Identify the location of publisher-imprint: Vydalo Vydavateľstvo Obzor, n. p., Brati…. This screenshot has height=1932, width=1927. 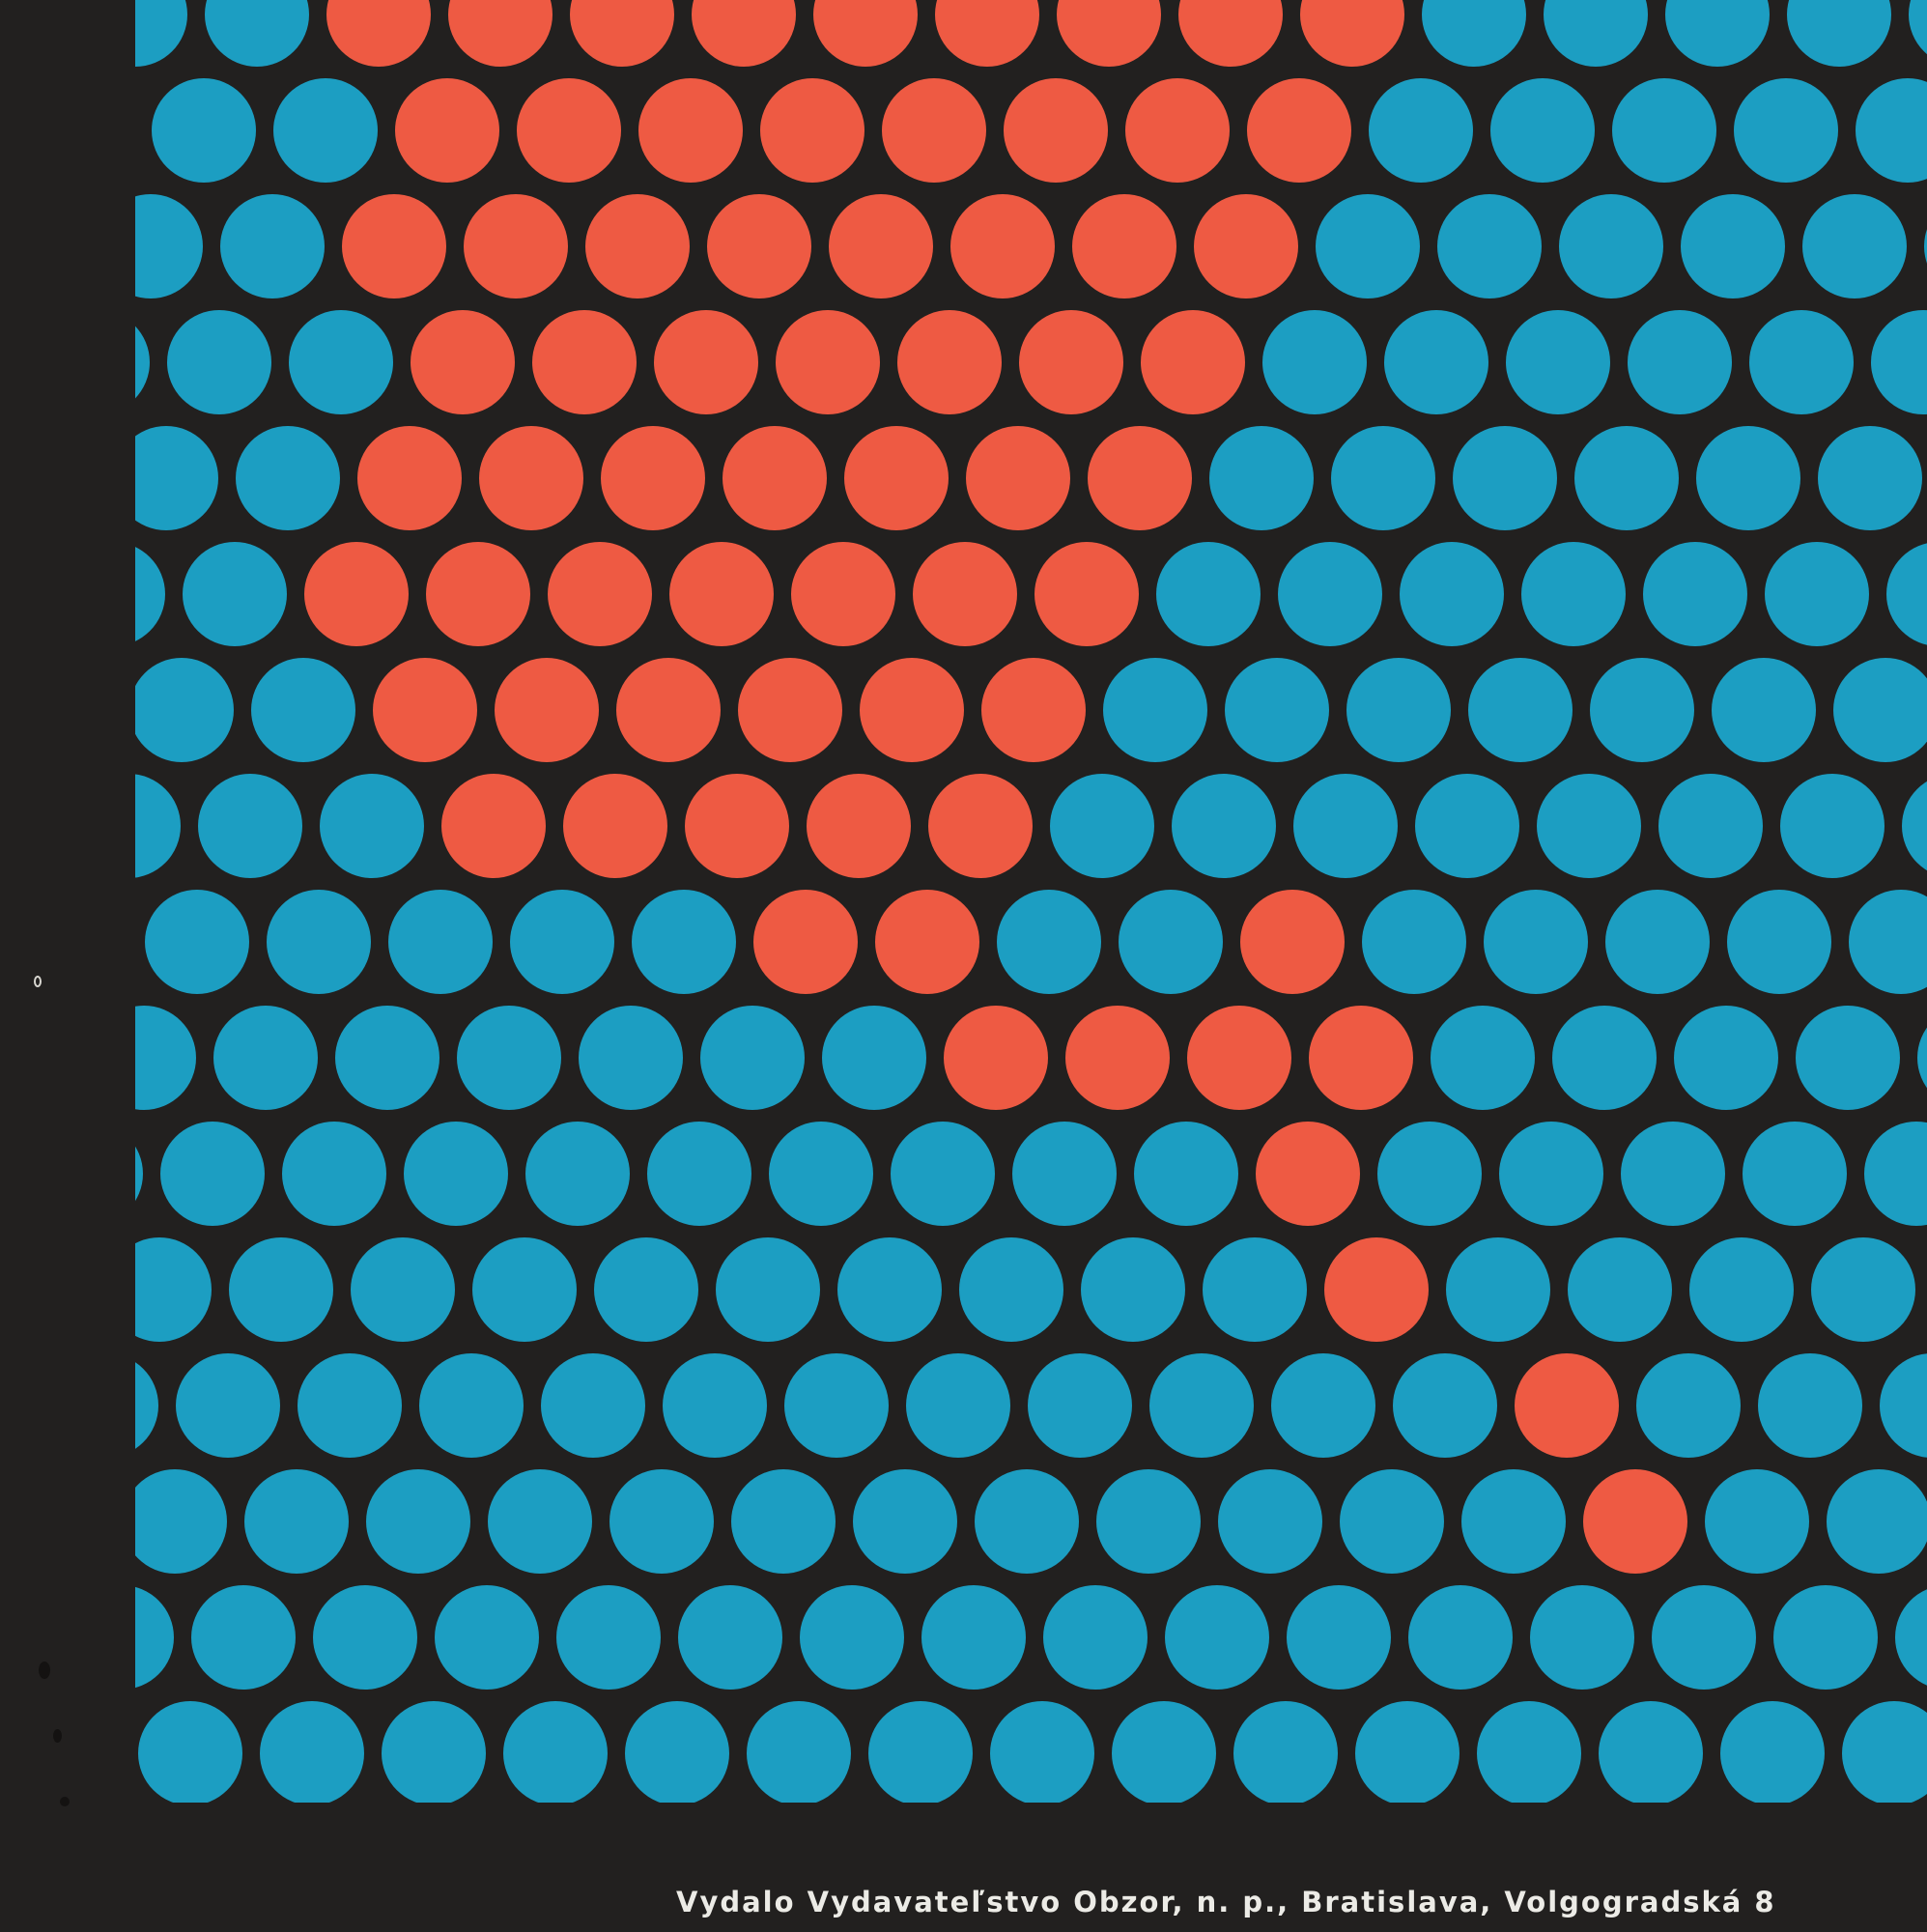
(1226, 1902).